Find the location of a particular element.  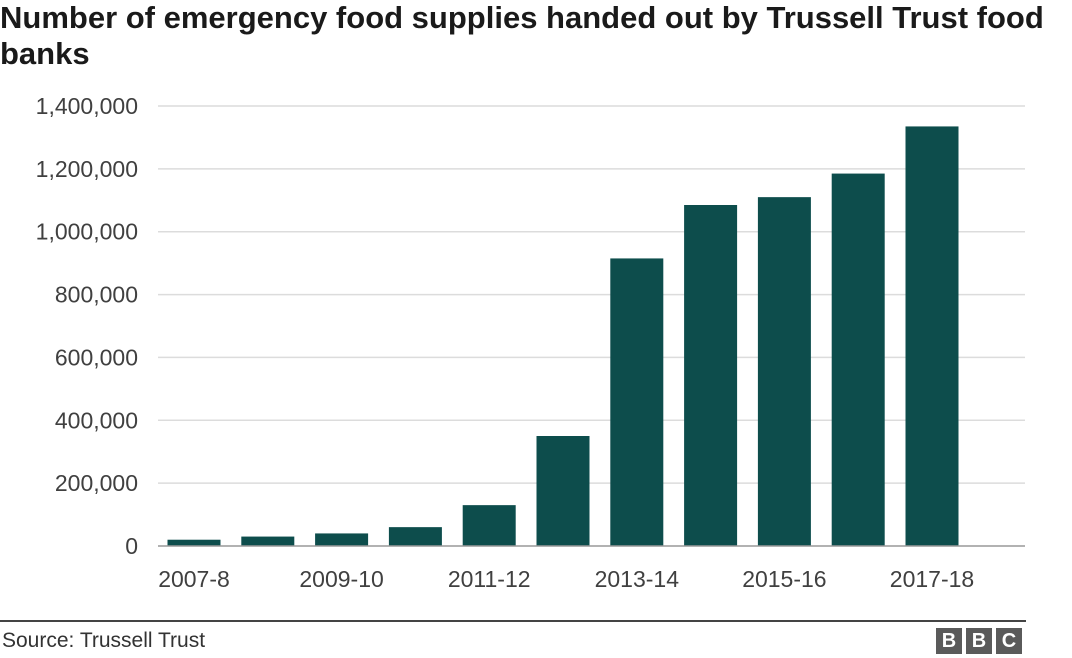

y-tick-label: 800,000 is located at coordinates (96, 295).